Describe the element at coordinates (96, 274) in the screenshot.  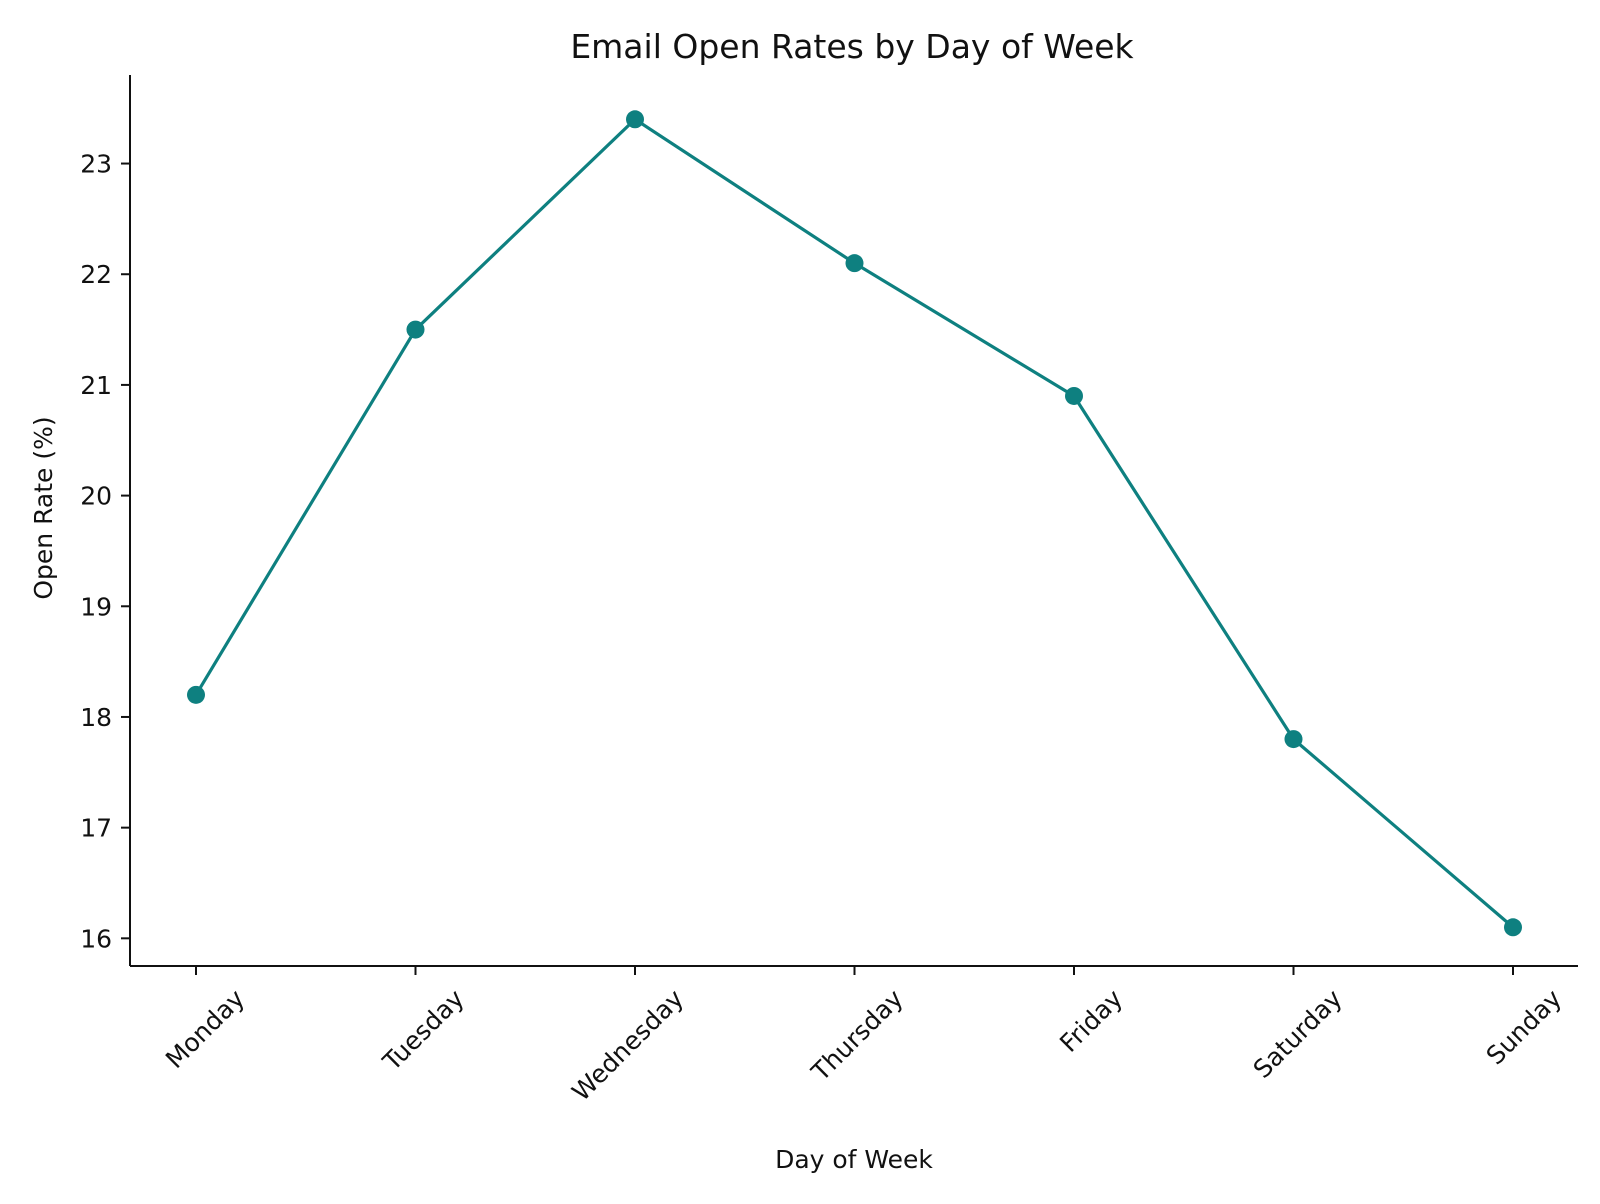
I see `y-tick-label: 22` at that location.